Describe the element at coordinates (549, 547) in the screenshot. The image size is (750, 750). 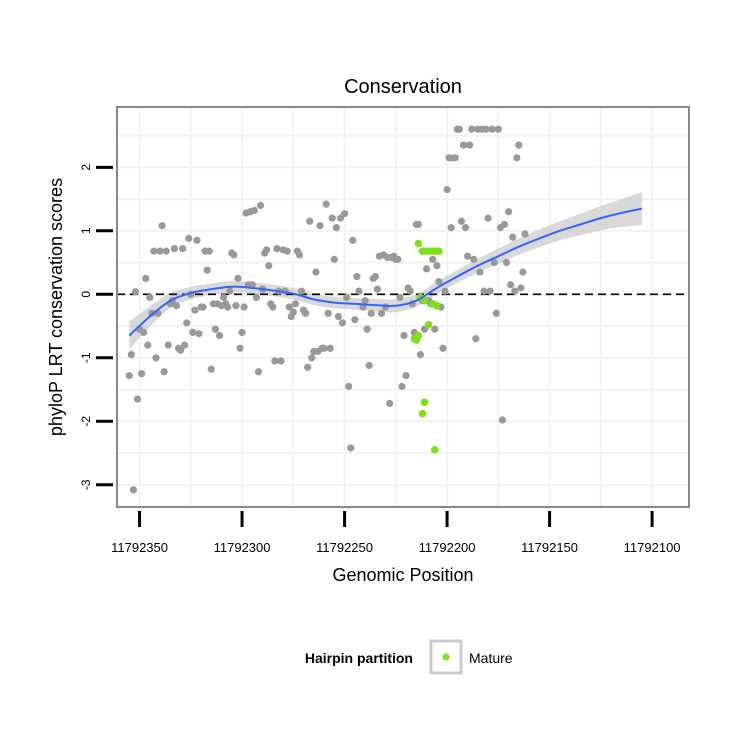
I see `x-tick-label: 11792150` at that location.